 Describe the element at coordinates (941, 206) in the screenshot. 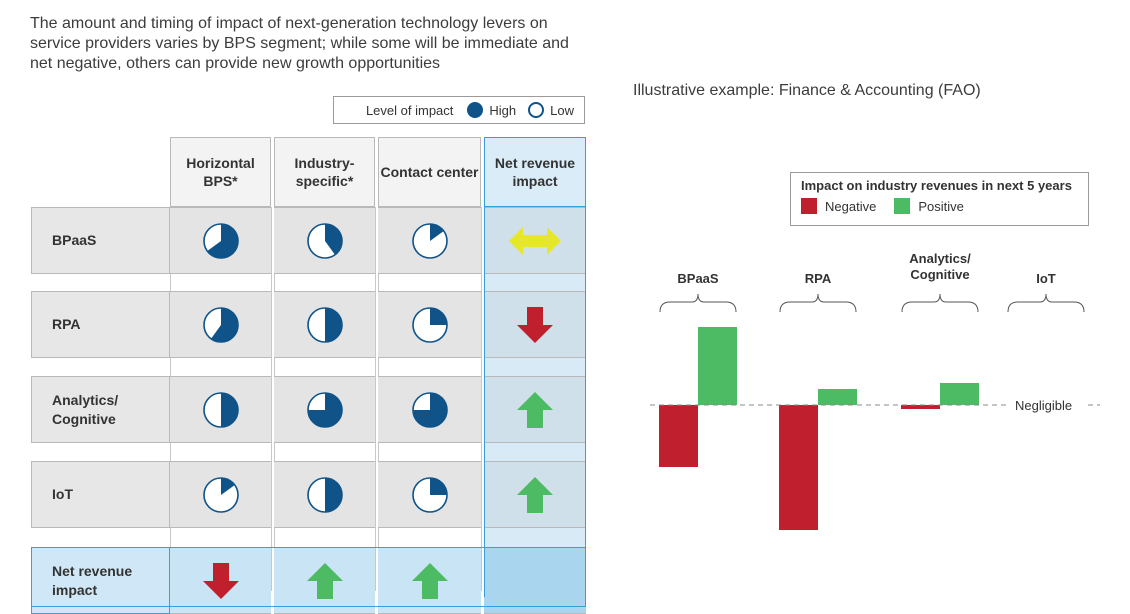

I see `legend-positive-label: Positive` at that location.